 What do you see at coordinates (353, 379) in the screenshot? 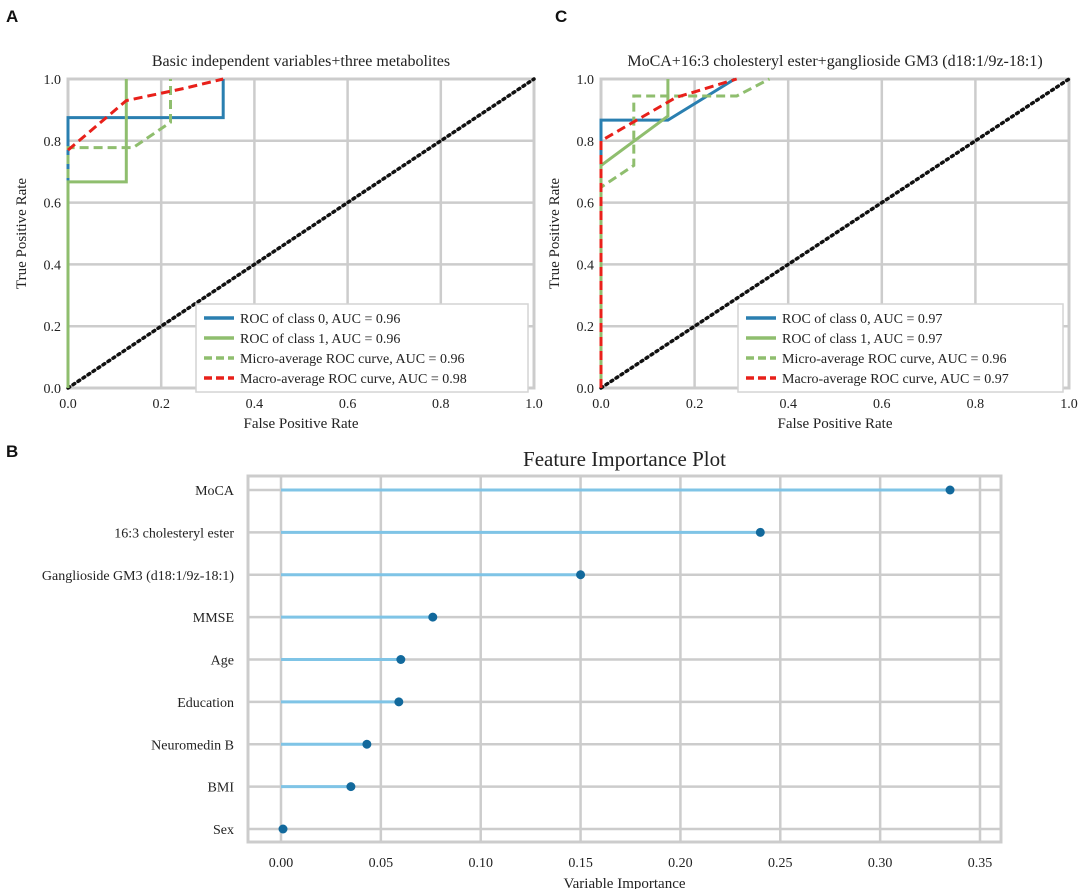
I see `legend-label-3: Macro-average ROC curve, AUC = 0.98` at bounding box center [353, 379].